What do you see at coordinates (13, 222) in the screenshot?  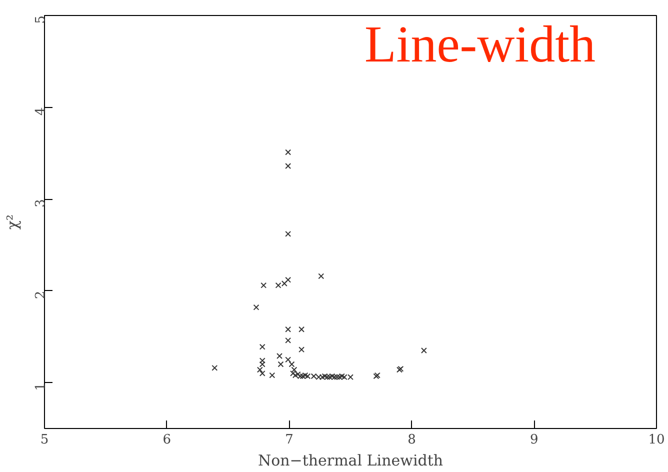 I see `y-axis-title: χ²` at bounding box center [13, 222].